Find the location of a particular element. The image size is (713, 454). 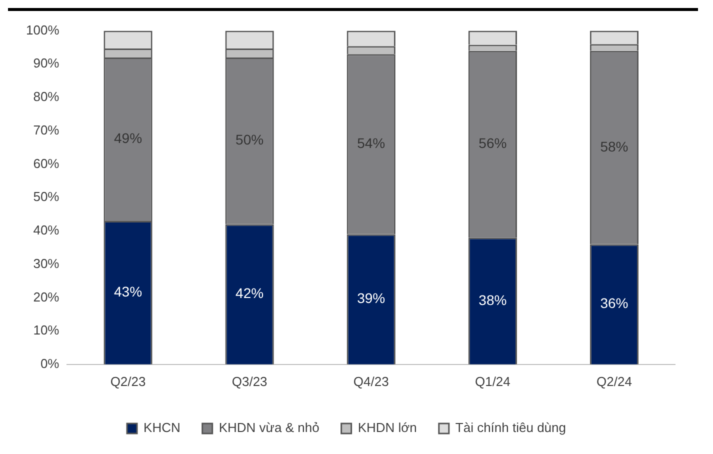

y-tick-label: 60% is located at coordinates (46, 163).